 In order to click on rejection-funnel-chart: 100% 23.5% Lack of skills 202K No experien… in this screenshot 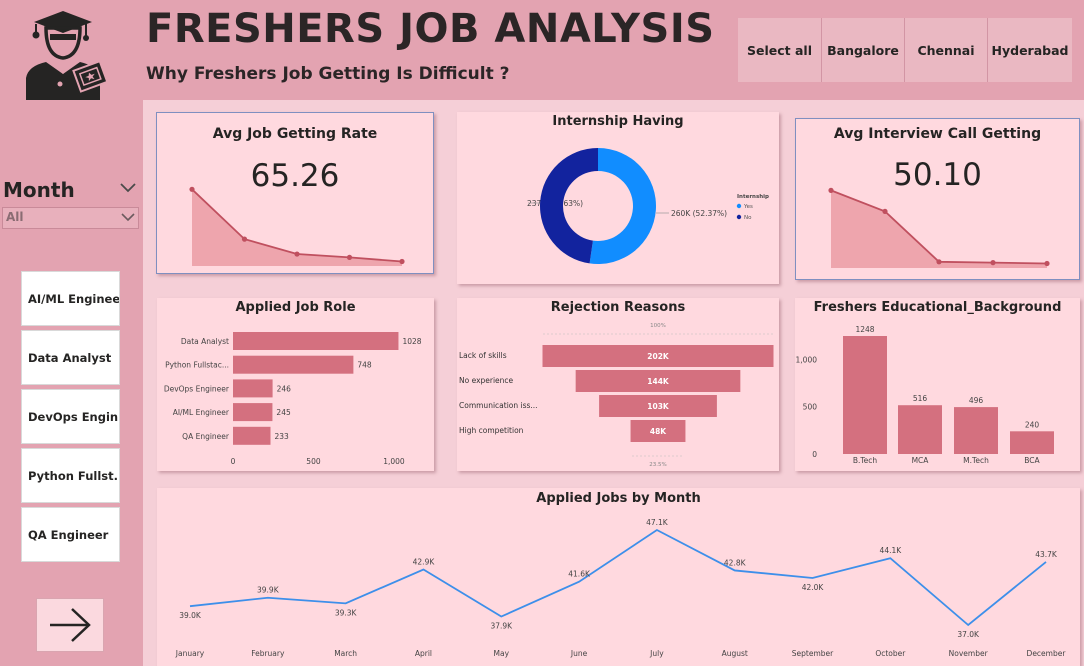, I will do `click(616, 395)`.